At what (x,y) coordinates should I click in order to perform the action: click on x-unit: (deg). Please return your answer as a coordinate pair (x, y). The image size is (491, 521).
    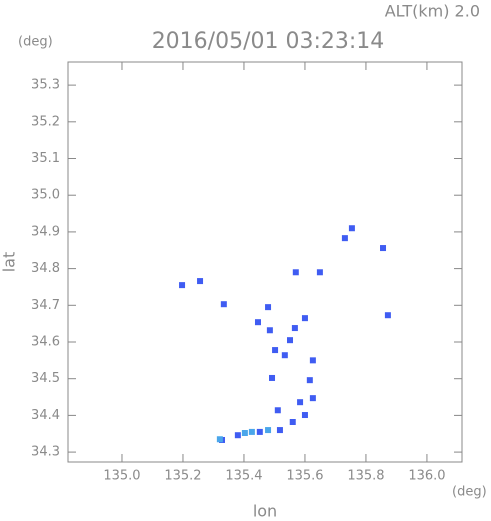
    Looking at the image, I should click on (469, 492).